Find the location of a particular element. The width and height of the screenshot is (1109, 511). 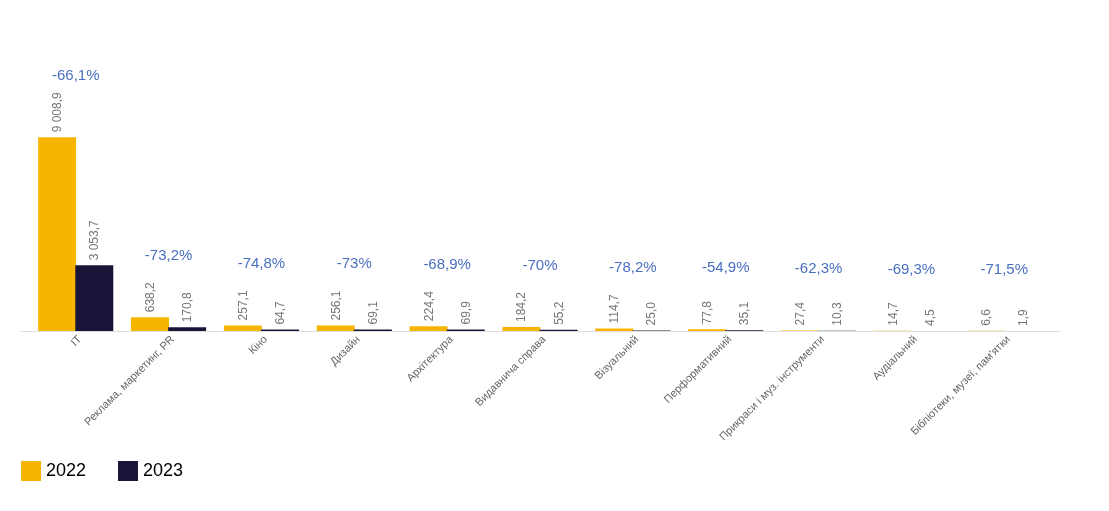

annotation: -54,9% is located at coordinates (725, 267).